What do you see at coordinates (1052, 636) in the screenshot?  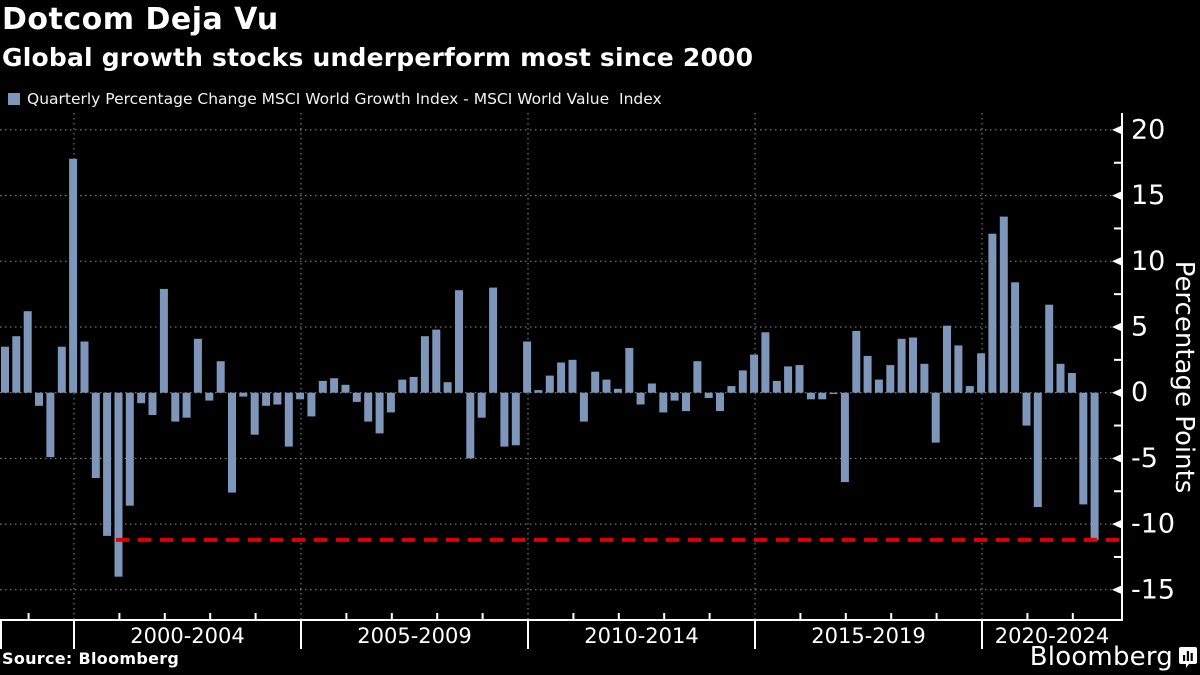 I see `x-group-label: 2020-2024` at bounding box center [1052, 636].